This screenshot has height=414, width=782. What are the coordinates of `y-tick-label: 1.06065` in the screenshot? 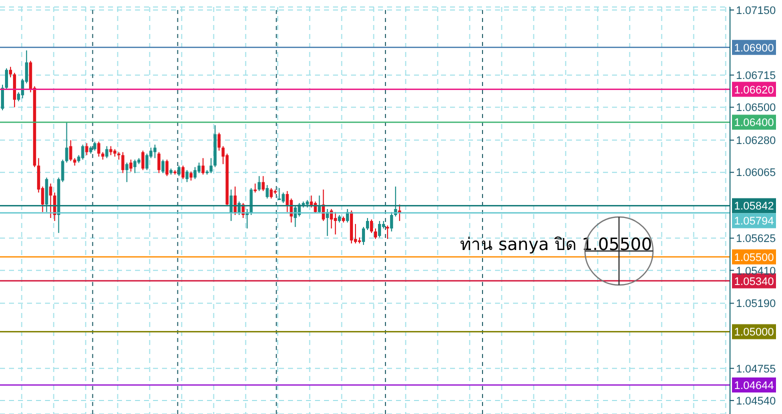 It's located at (756, 173).